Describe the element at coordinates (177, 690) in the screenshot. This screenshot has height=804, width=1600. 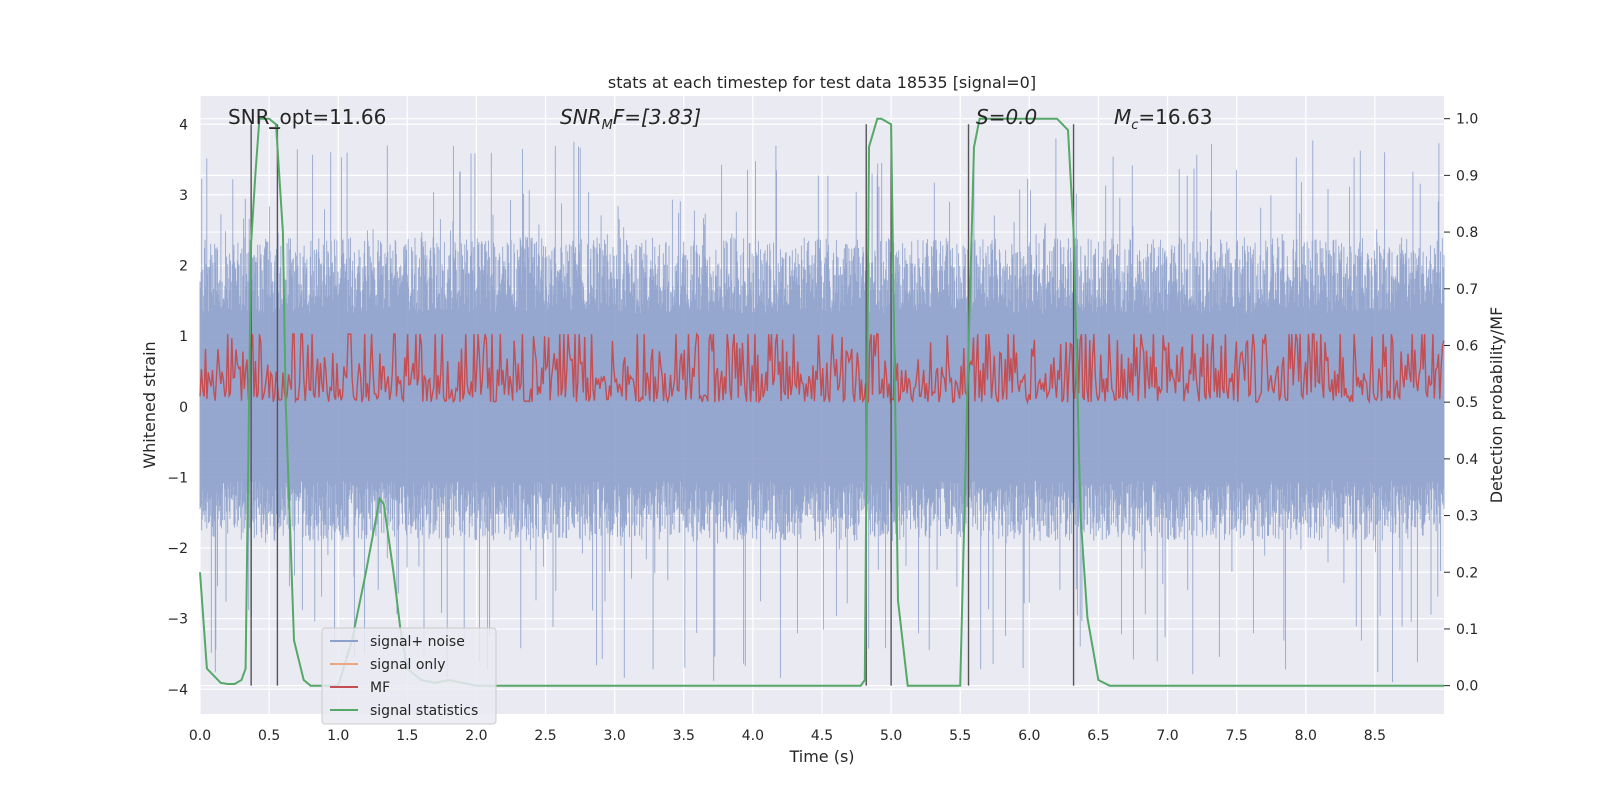
I see `y-tick-label-left: −4` at that location.